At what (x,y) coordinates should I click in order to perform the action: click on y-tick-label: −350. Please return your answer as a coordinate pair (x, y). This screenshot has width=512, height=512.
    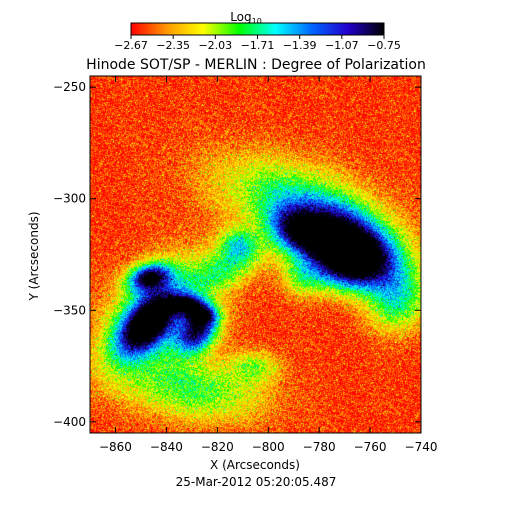
    Looking at the image, I should click on (69, 310).